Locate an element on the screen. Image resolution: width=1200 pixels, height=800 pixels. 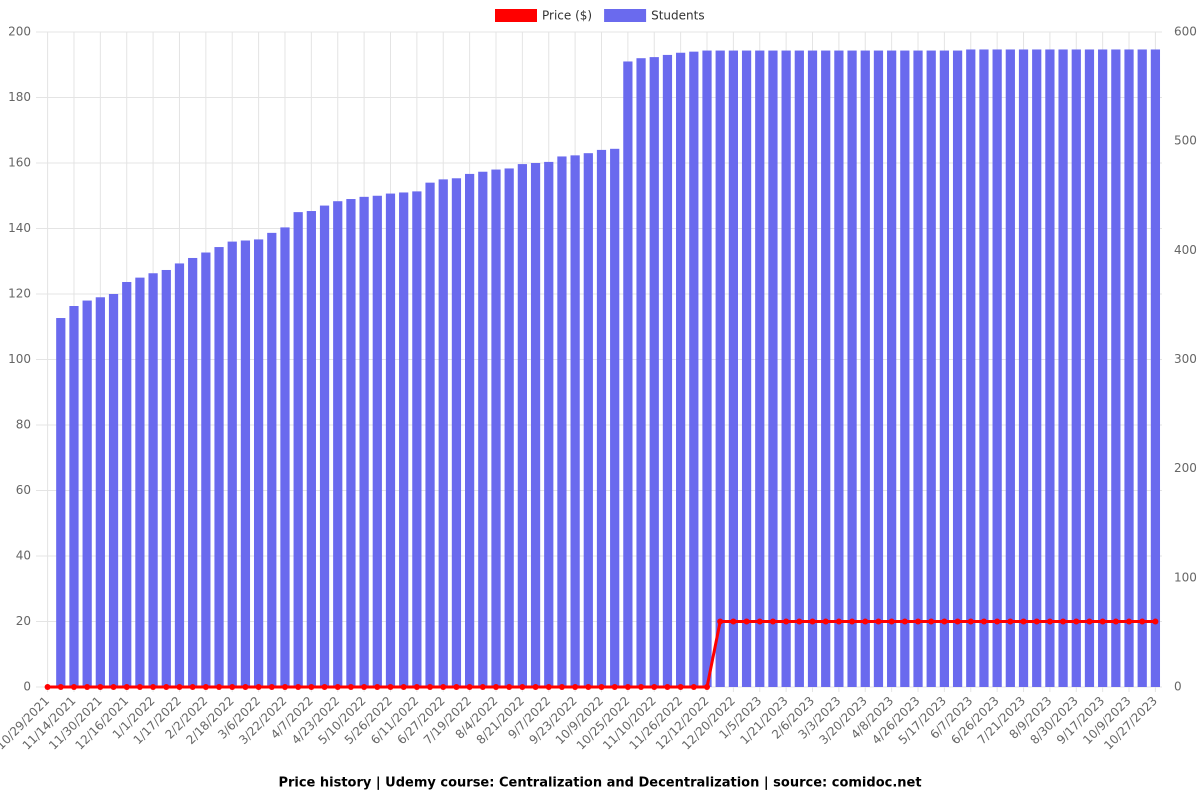
y-tick-label: 160 is located at coordinates (19, 163).